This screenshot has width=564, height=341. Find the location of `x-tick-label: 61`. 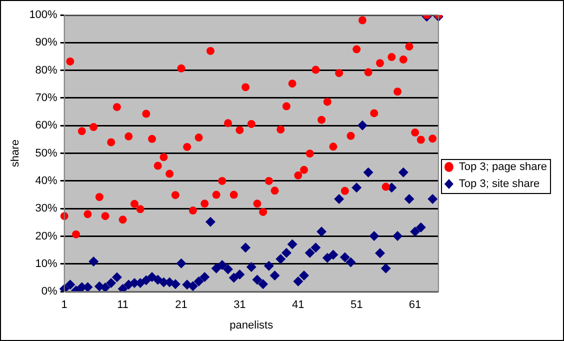

x-tick-label: 61 is located at coordinates (415, 305).